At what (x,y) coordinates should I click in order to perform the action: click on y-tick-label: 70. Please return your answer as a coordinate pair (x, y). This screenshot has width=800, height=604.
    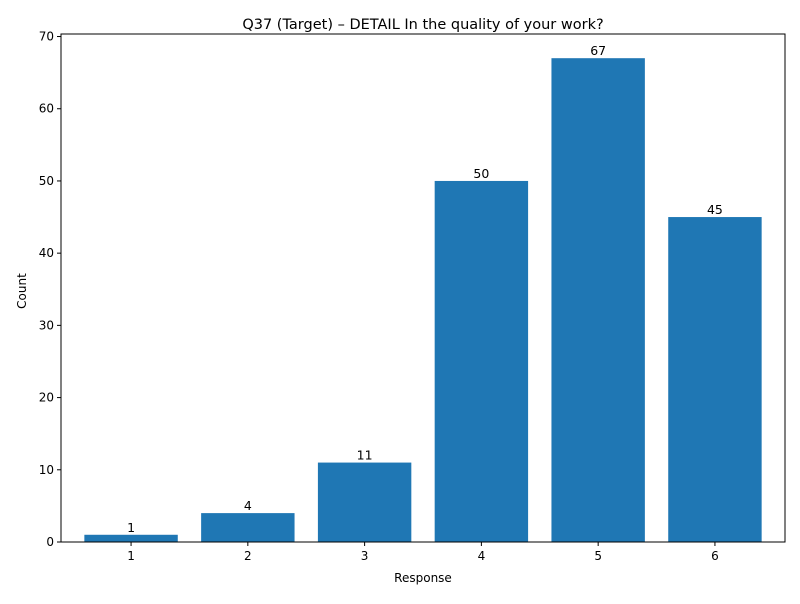
    Looking at the image, I should click on (46, 37).